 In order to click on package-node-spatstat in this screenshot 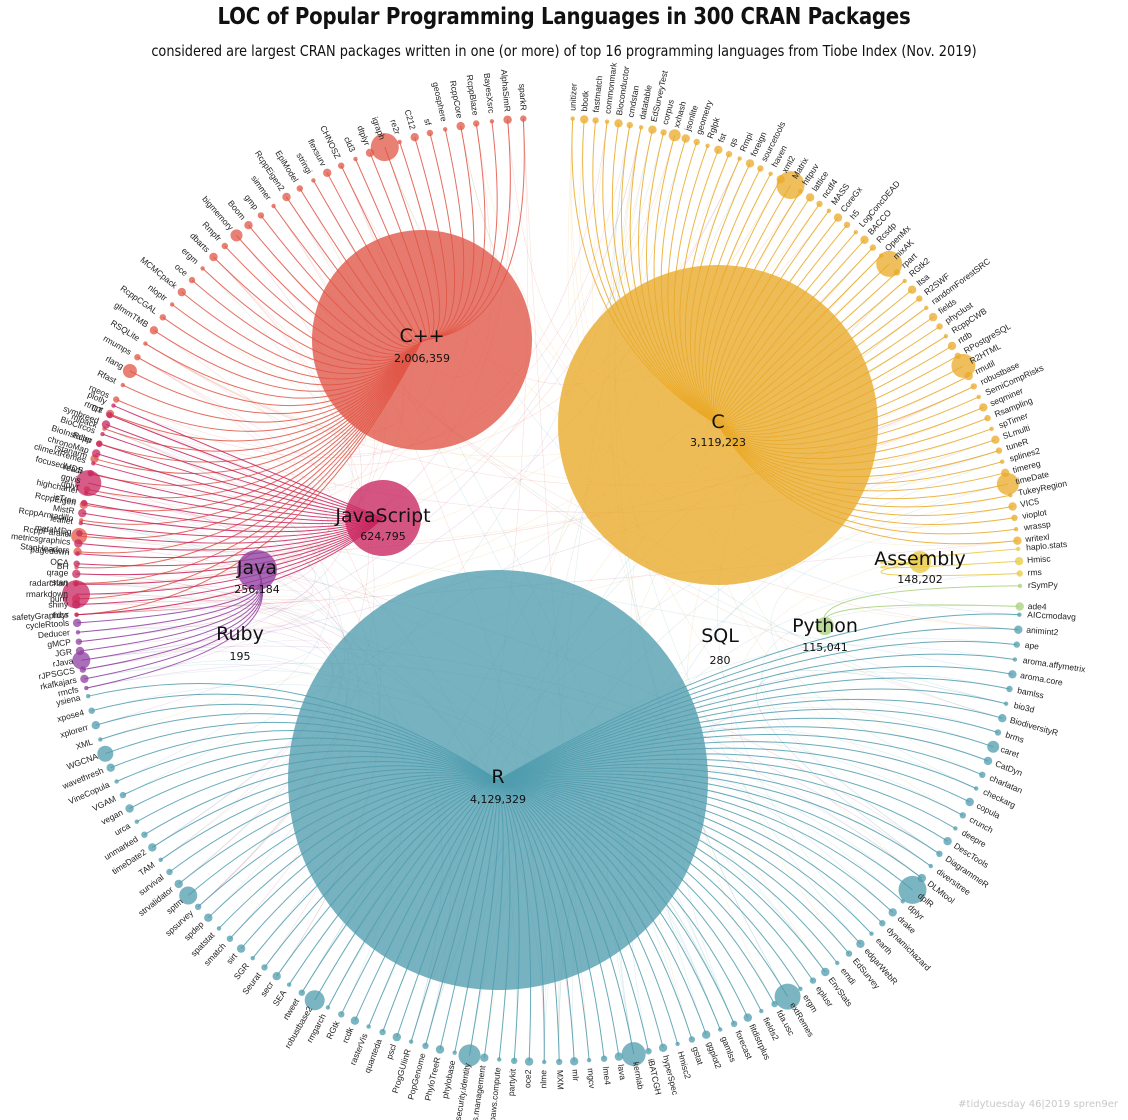, I will do `click(219, 928)`.